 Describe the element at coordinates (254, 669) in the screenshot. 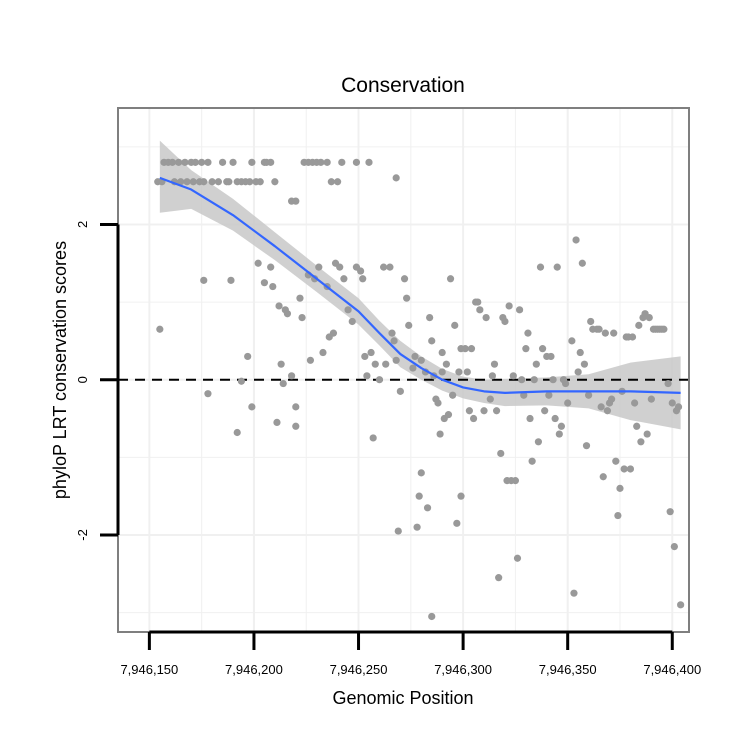

I see `x-tick-label: 7,946,200` at that location.